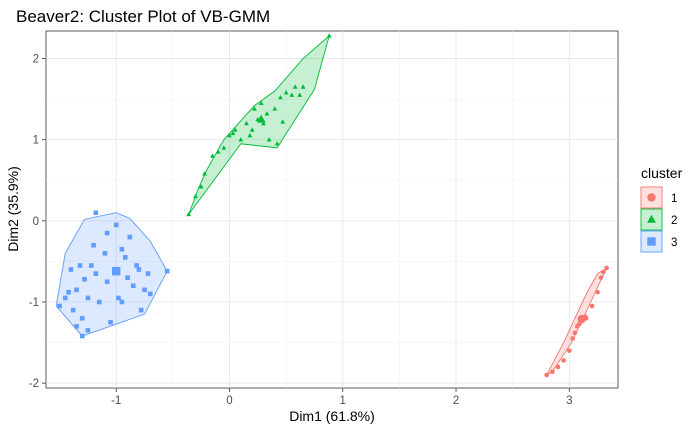 Image resolution: width=700 pixels, height=432 pixels. What do you see at coordinates (581, 319) in the screenshot?
I see `cluster-1-centroid` at bounding box center [581, 319].